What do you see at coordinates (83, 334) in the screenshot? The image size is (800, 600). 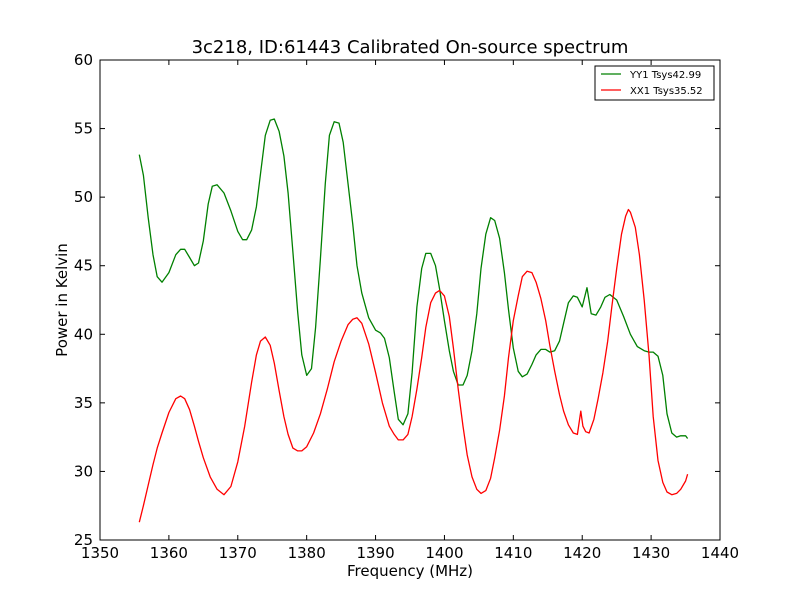 I see `y-tick-label: 40` at bounding box center [83, 334].